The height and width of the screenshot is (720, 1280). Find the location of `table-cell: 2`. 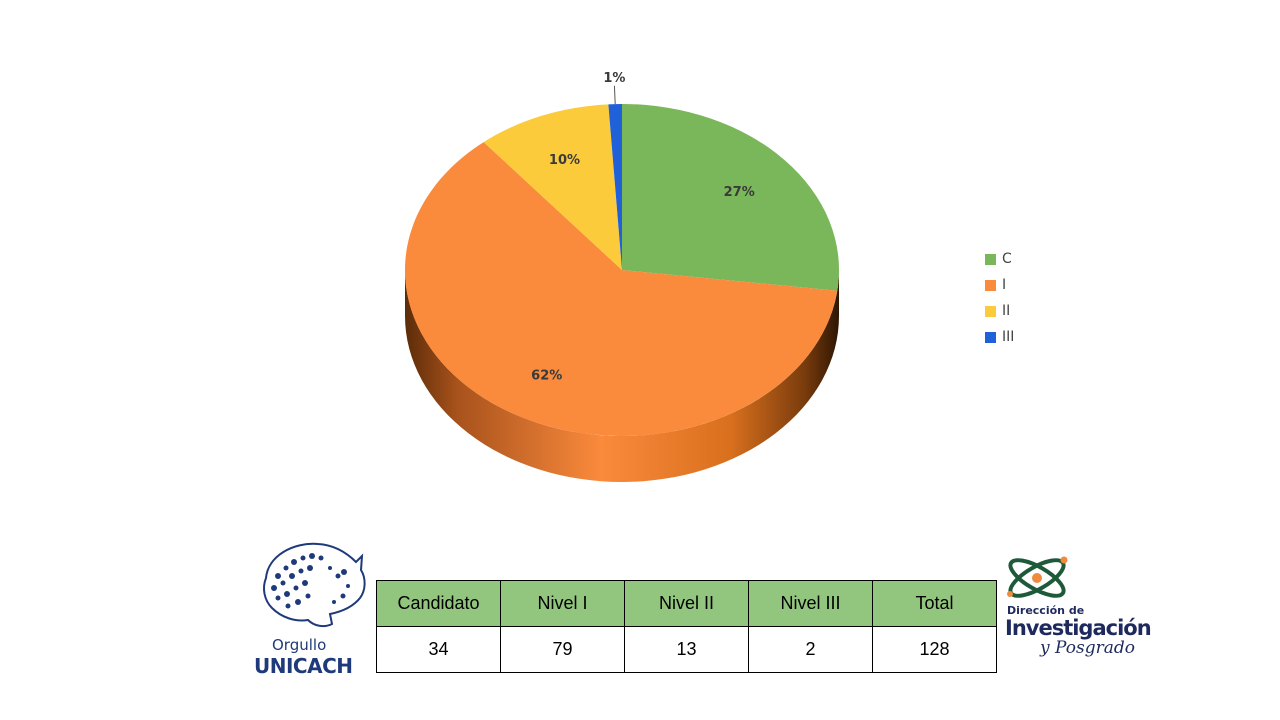

table-cell: 2 is located at coordinates (810, 649).